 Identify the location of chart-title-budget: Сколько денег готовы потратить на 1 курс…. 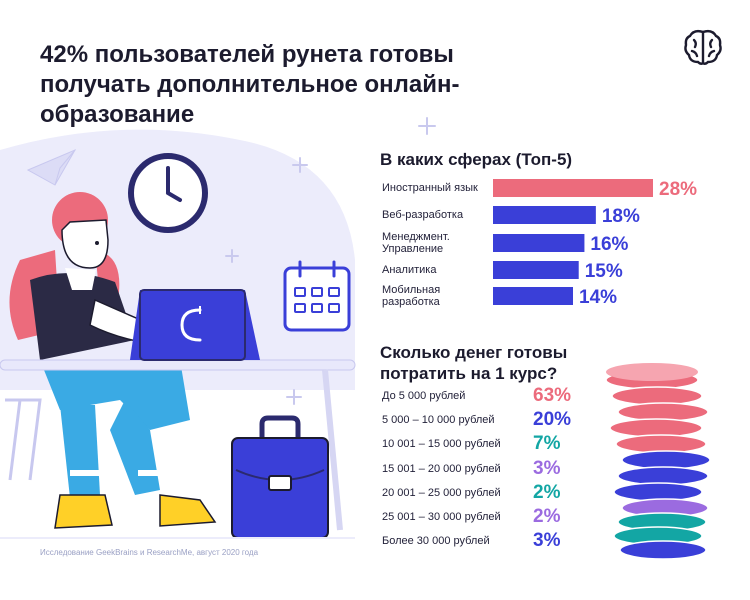
(474, 363).